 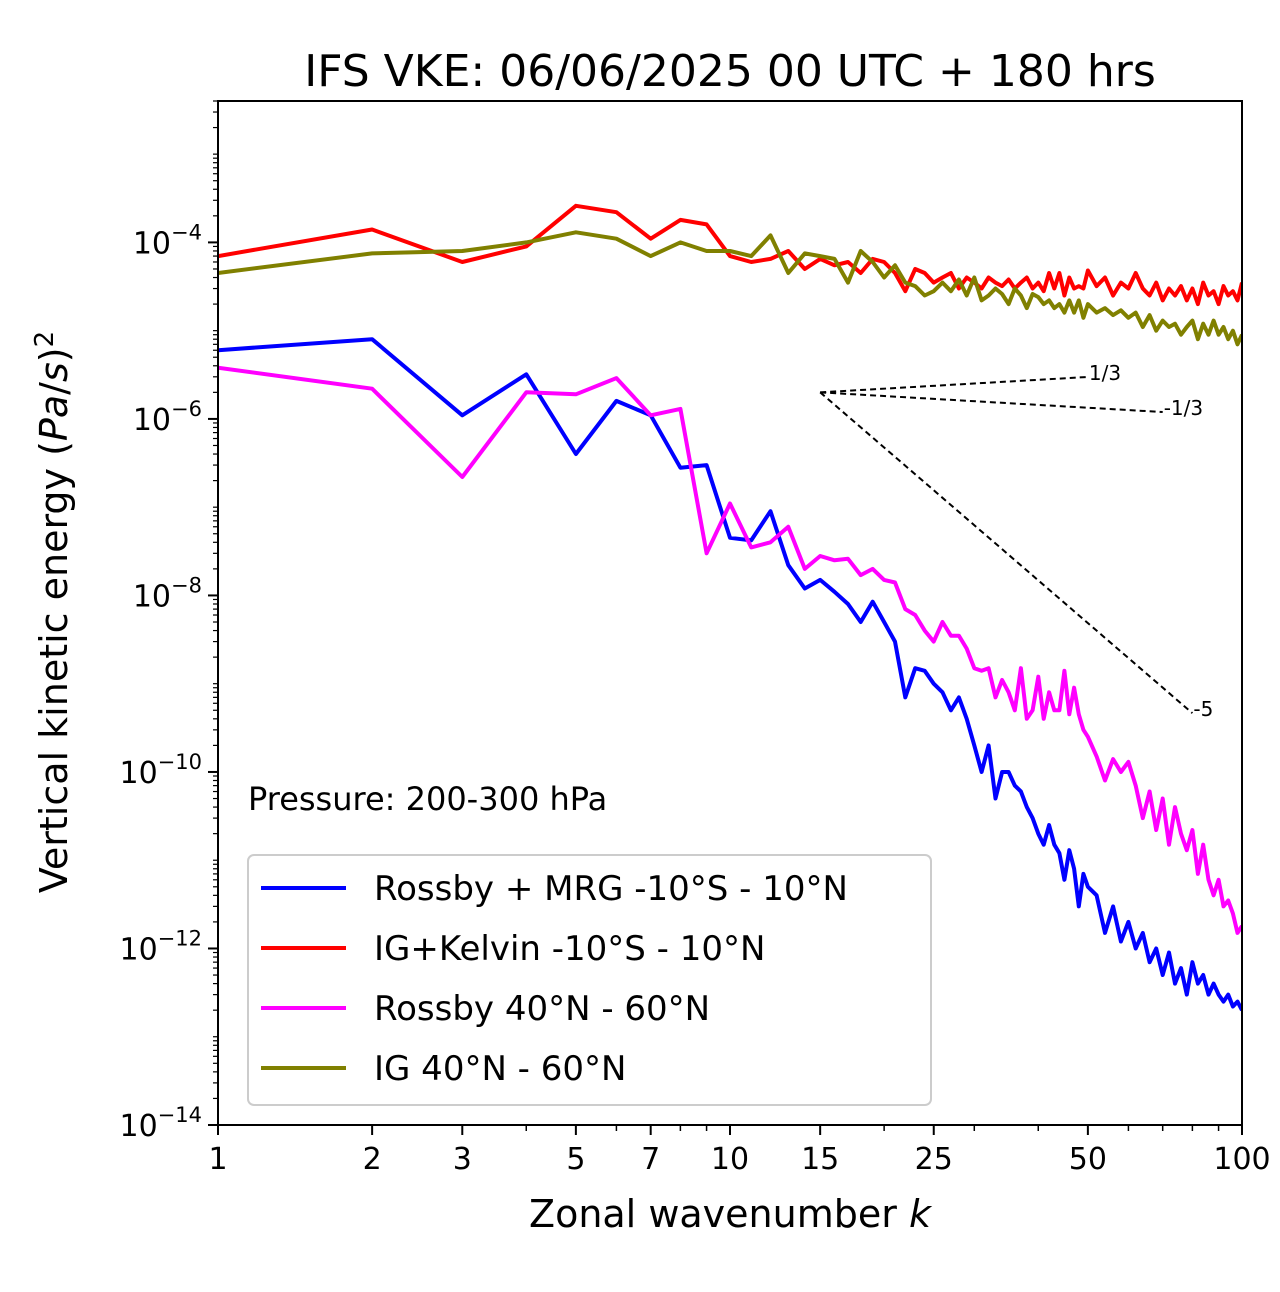 What do you see at coordinates (542, 1009) in the screenshot?
I see `legend-label-3: Rossby 40°N - 60°N` at bounding box center [542, 1009].